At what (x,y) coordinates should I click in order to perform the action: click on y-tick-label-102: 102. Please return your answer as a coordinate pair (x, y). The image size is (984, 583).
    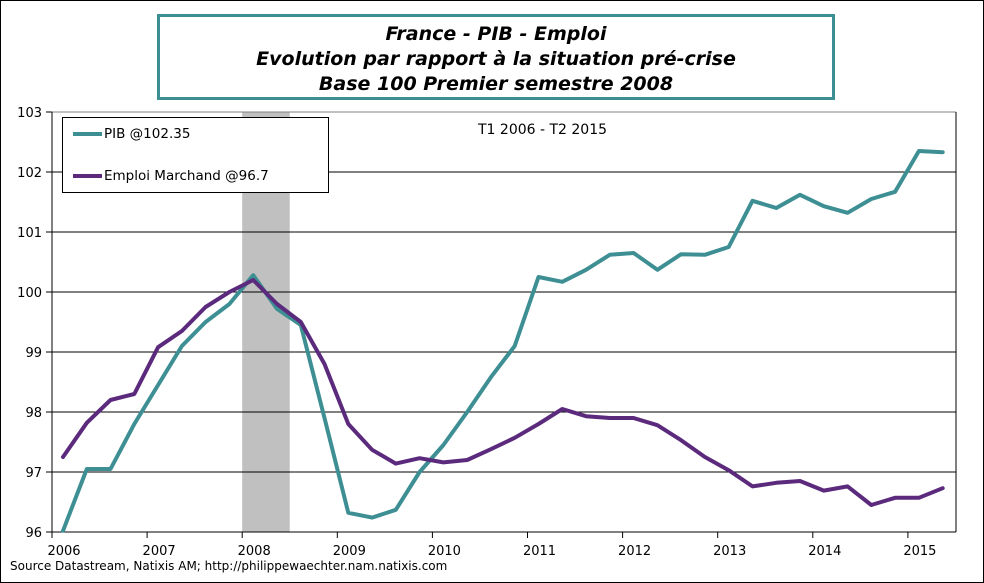
    Looking at the image, I should click on (29, 173).